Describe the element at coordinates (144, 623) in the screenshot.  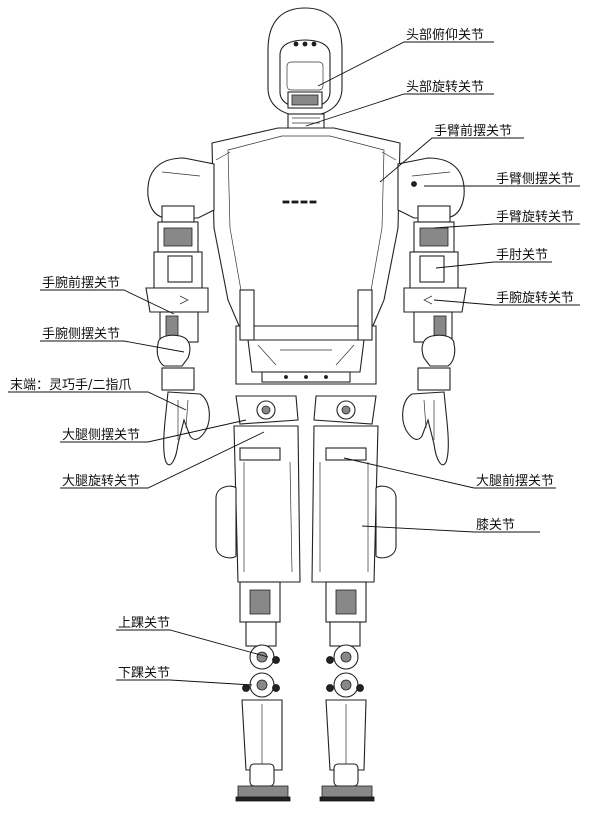
I see `label-upper-ankle: 上踝关节` at that location.